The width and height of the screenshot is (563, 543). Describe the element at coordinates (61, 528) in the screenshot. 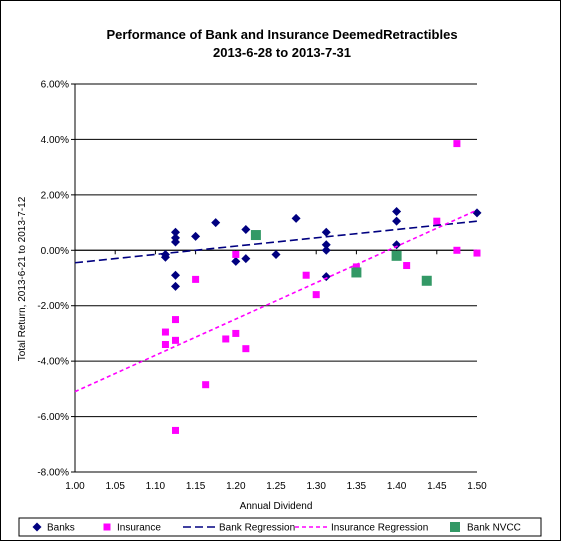

I see `legend-label: Banks` at that location.